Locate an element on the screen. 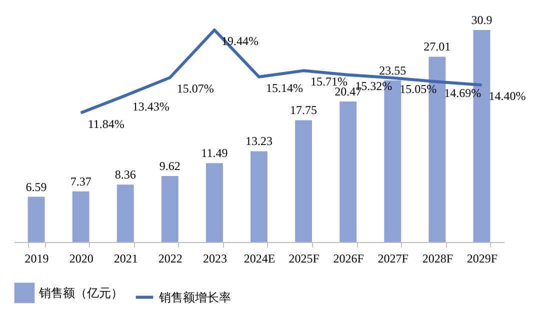 The height and width of the screenshot is (322, 554). x-tick-label: 2022 is located at coordinates (170, 259).